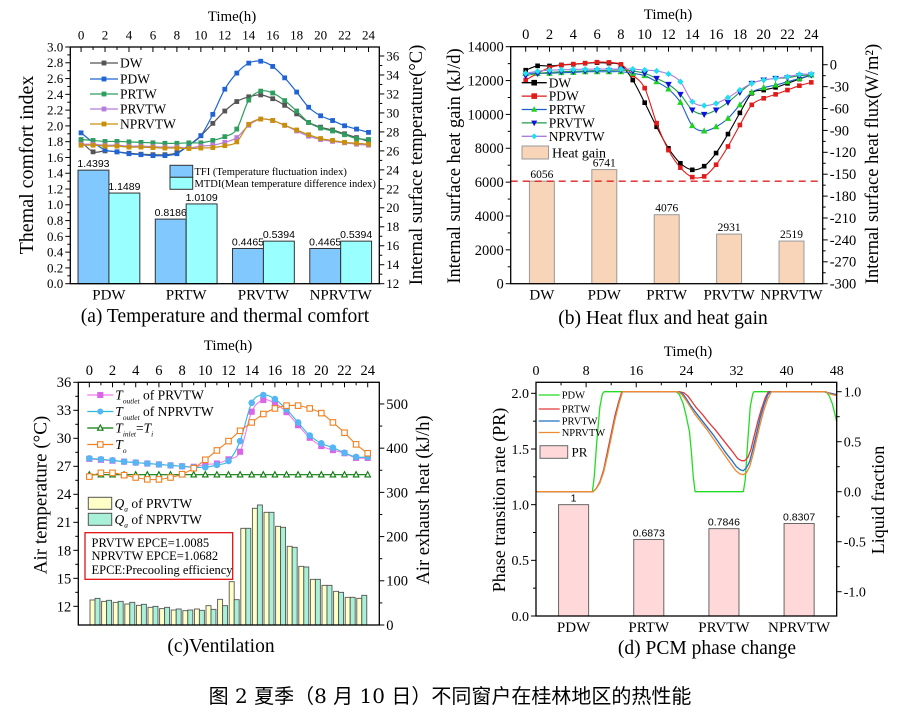 Image resolution: width=900 pixels, height=714 pixels. I want to click on legend-label-part: a, so click(126, 525).